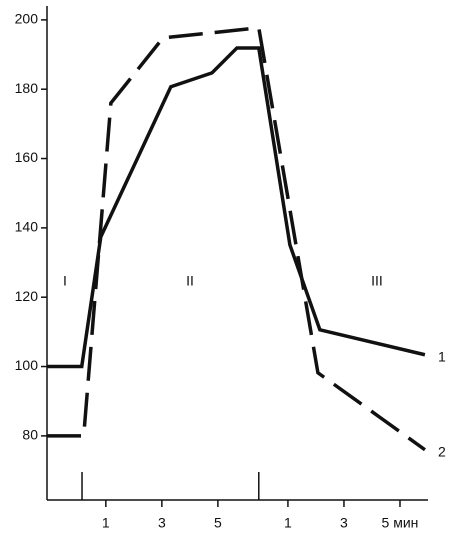 The width and height of the screenshot is (449, 540). What do you see at coordinates (442, 356) in the screenshot?
I see `series-label: 1` at bounding box center [442, 356].